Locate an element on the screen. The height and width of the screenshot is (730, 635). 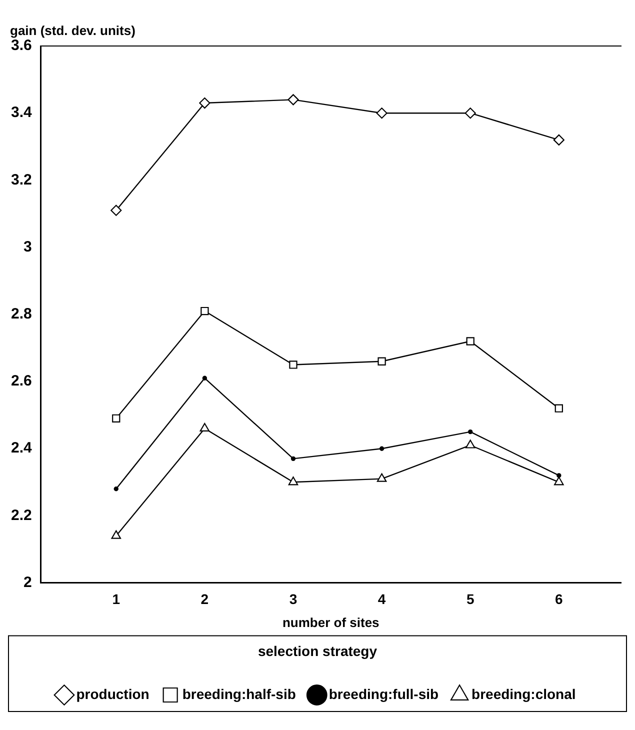
legend-label: breeding:half-sib is located at coordinates (239, 694).